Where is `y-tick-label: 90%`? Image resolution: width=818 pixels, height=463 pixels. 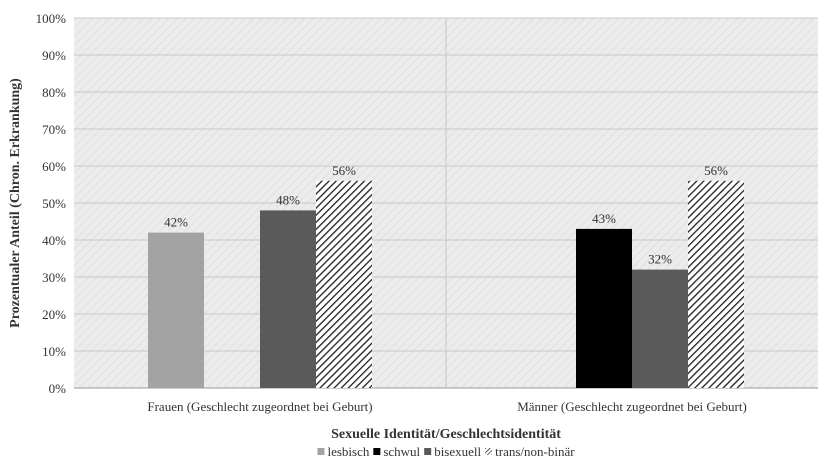
y-tick-label: 90% is located at coordinates (54, 55).